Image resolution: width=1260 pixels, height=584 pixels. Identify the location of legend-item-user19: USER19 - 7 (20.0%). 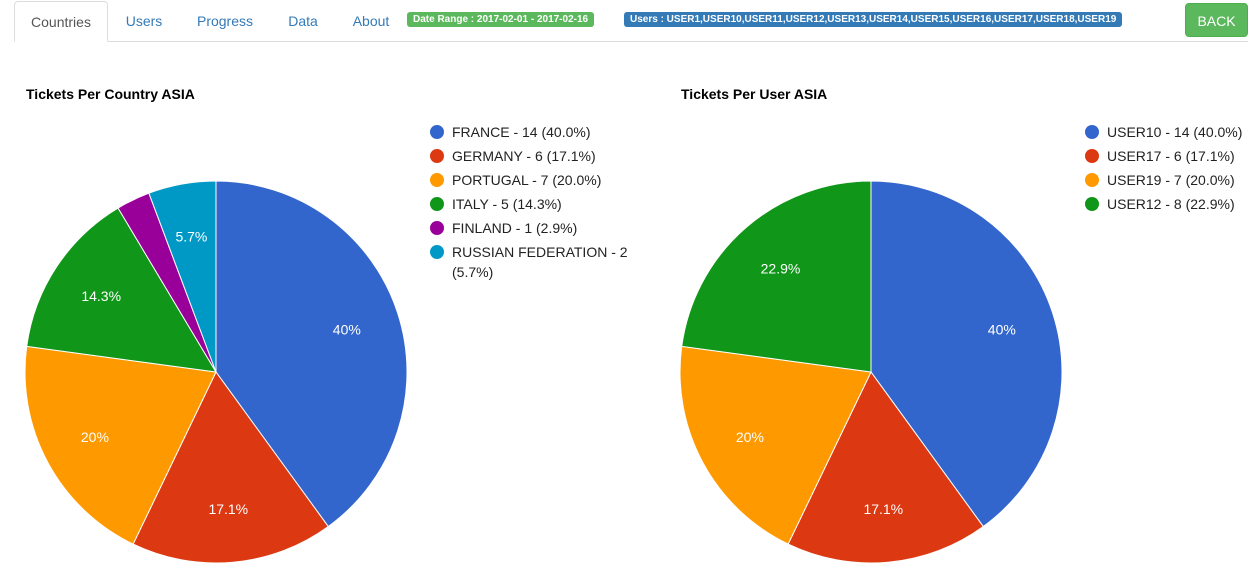
(1170, 180).